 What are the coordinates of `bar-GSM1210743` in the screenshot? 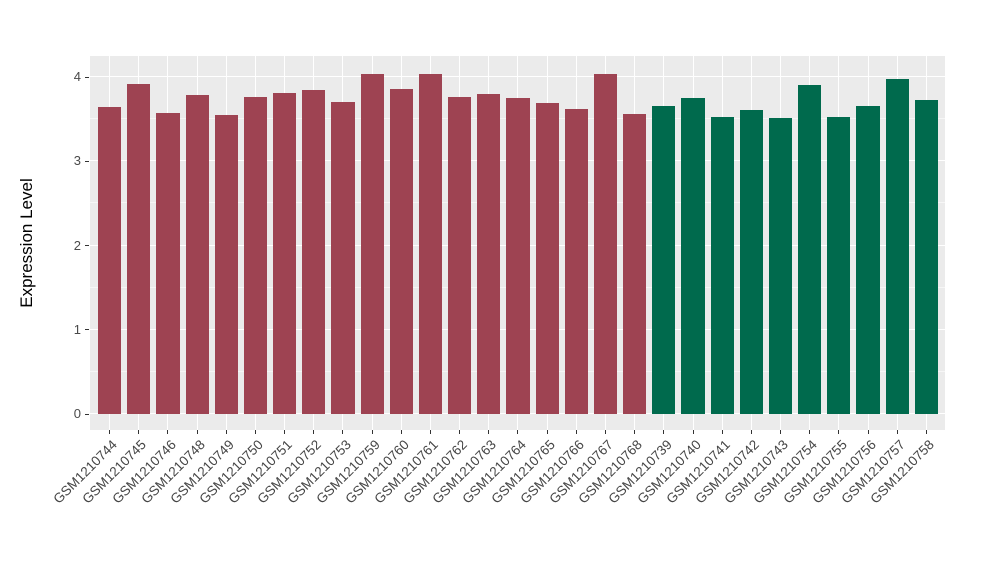 It's located at (780, 266).